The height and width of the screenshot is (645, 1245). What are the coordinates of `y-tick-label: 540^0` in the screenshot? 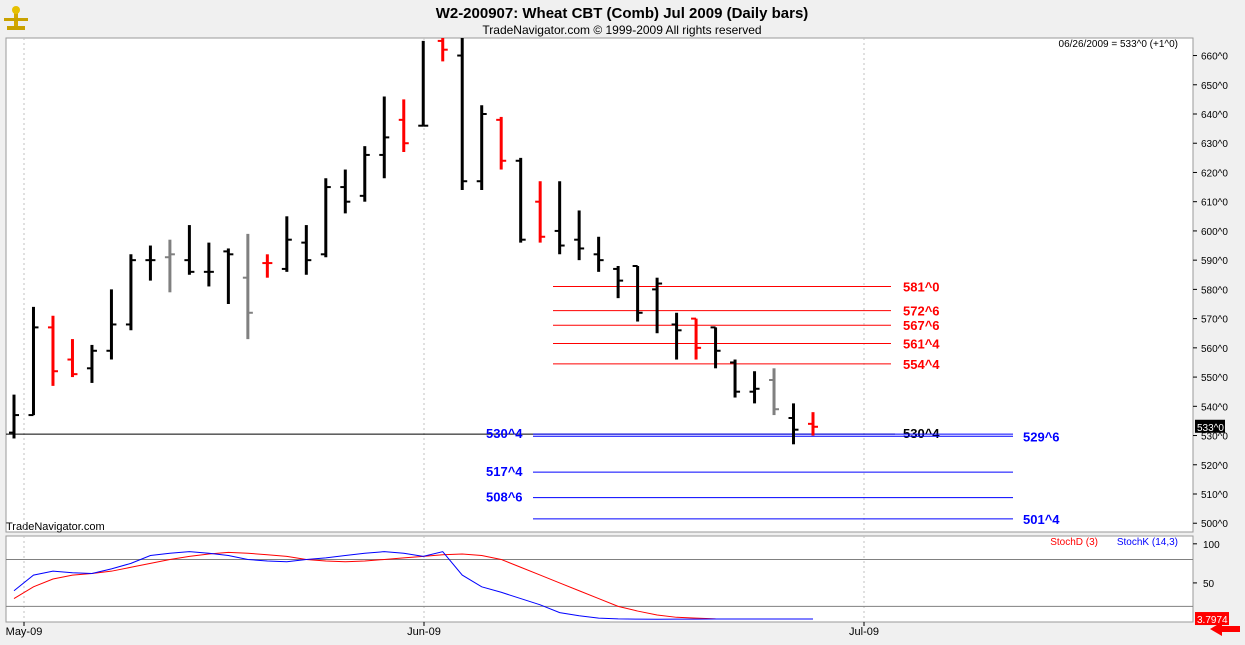 It's located at (1214, 407).